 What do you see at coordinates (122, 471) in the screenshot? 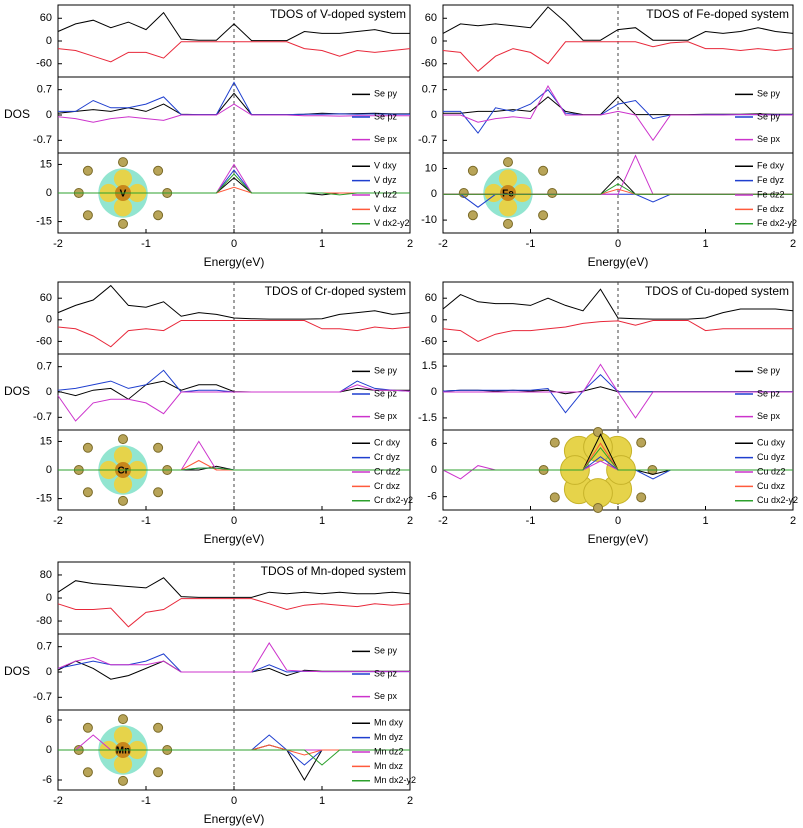
I see `inset-label: Cr` at bounding box center [122, 471].